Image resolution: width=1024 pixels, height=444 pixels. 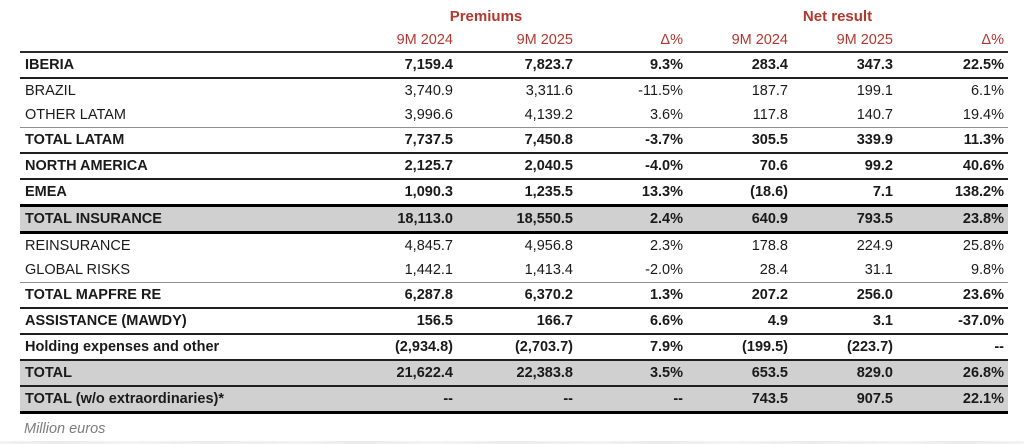 I want to click on value-cell: 4.9, so click(x=739, y=321).